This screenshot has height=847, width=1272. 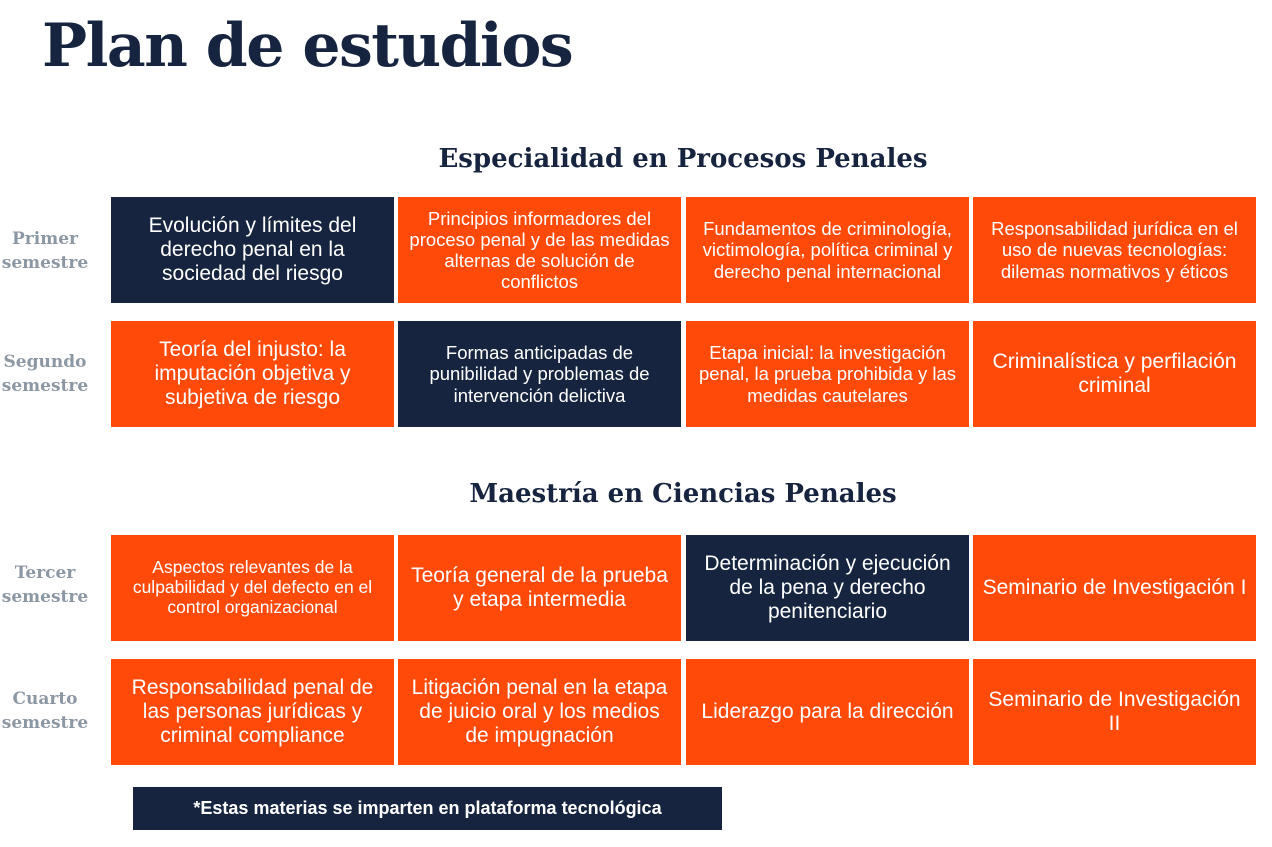 I want to click on course-cell: Liderazgo para la dirección, so click(x=827, y=712).